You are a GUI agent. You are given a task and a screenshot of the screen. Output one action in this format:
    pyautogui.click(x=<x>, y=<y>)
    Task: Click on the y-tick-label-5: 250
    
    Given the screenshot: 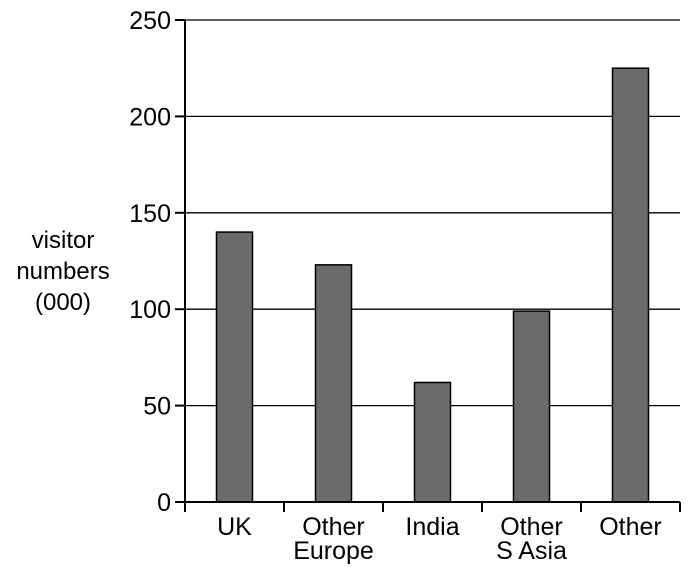 What is the action you would take?
    pyautogui.click(x=150, y=21)
    